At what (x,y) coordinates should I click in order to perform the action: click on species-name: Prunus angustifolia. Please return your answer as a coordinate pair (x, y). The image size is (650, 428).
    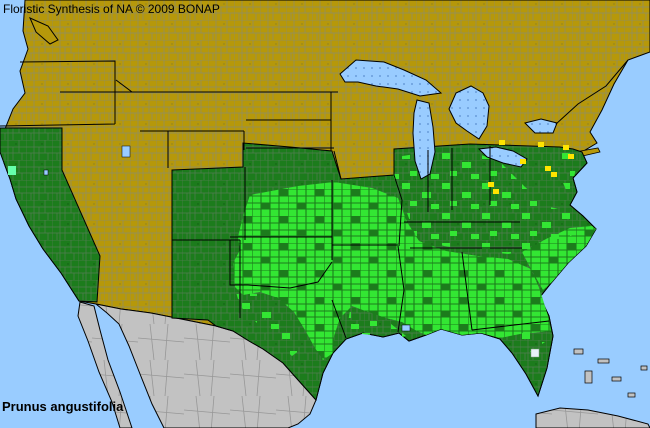
    Looking at the image, I should click on (63, 406).